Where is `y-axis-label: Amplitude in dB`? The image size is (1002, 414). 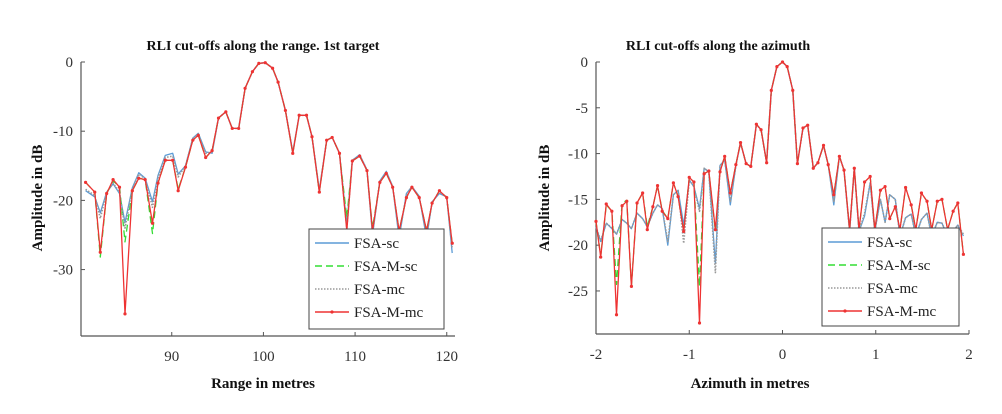 y-axis-label: Amplitude in dB is located at coordinates (38, 198).